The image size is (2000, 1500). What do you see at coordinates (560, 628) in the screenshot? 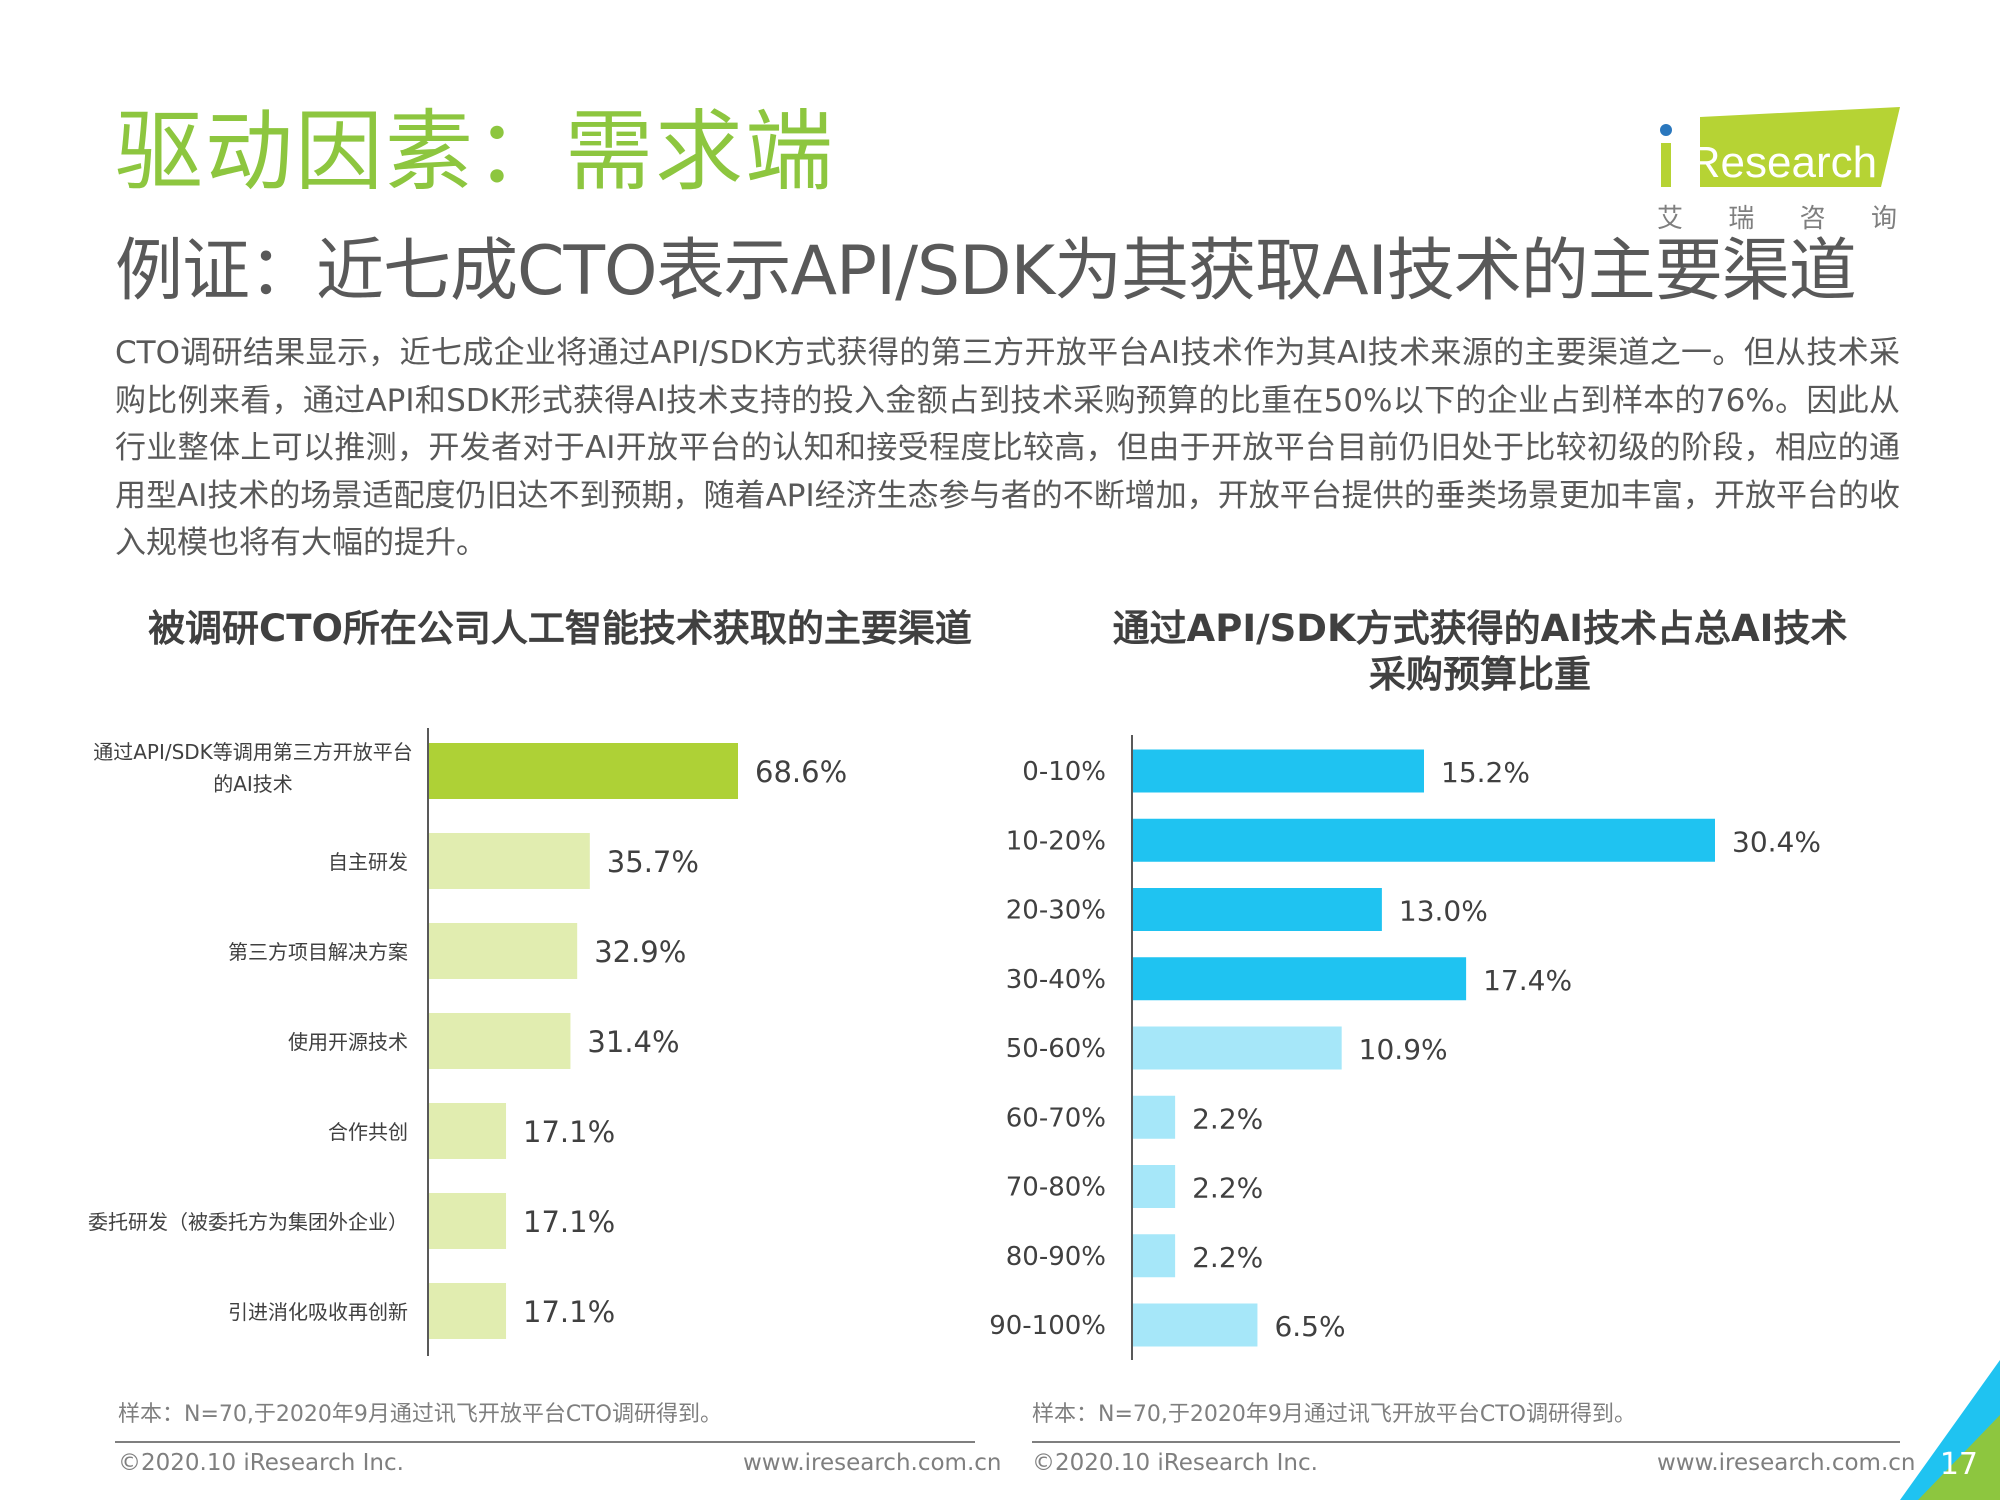
I see `left-chart-title: 被调研CTO所在公司人工智能技术获取的主要渠道` at bounding box center [560, 628].